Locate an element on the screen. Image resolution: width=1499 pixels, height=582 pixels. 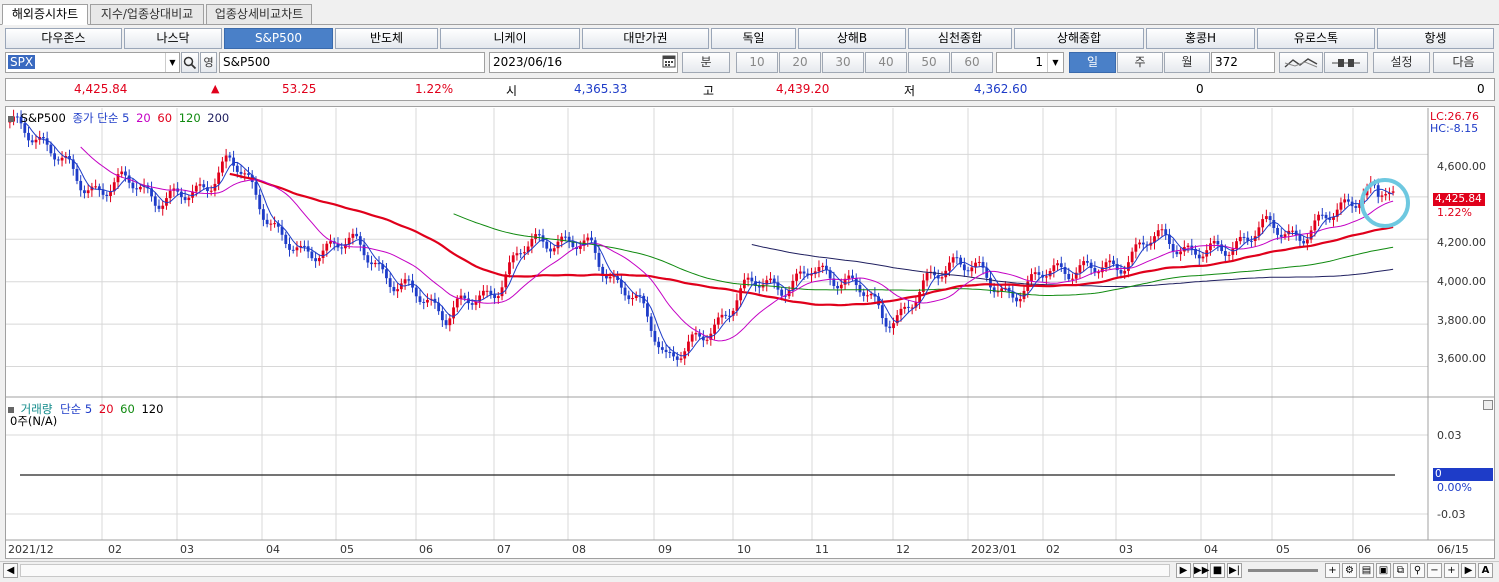
interval-10-button: 10 is located at coordinates (757, 62).